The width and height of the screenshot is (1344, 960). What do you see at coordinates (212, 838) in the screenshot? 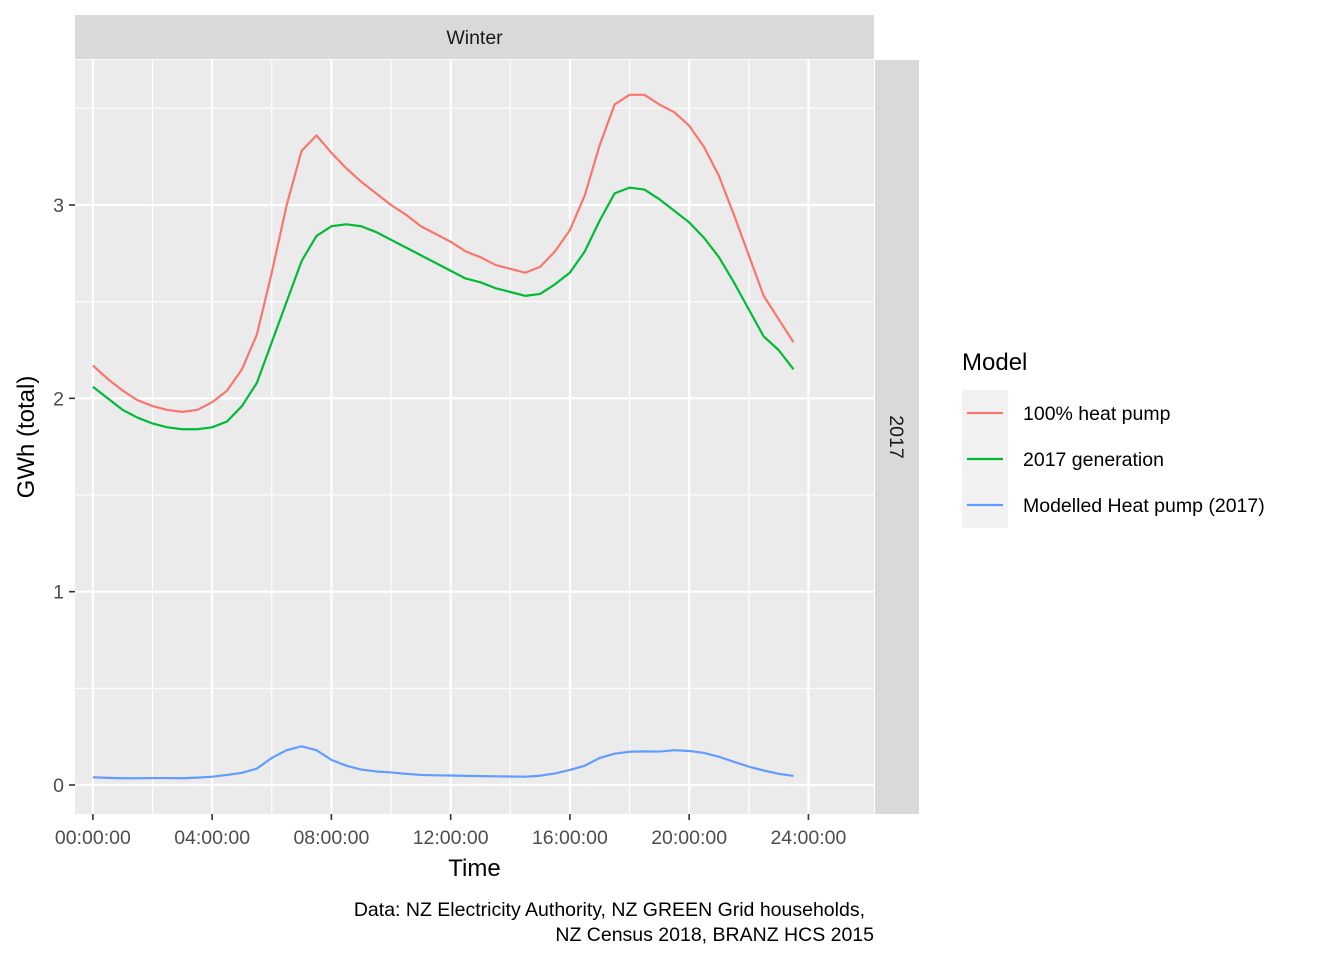
I see `x-tick-label: 04:00:00` at bounding box center [212, 838].